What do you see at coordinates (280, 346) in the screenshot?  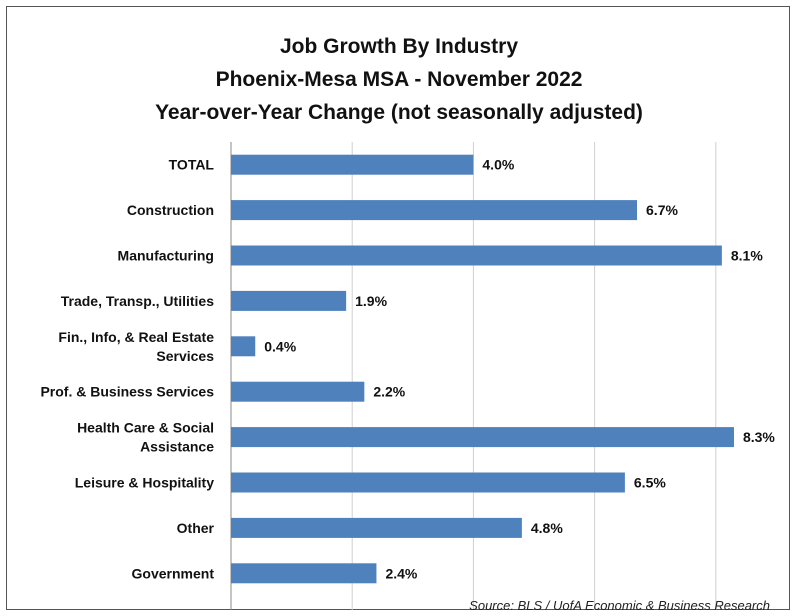 I see `data-label: 0.4%` at bounding box center [280, 346].